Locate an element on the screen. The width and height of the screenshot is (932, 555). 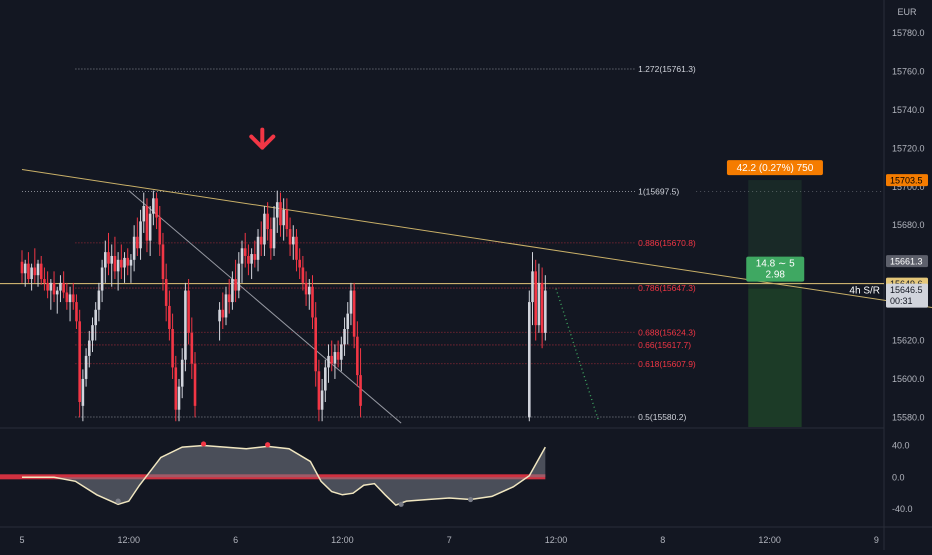
price-tick-label: 15680.0 is located at coordinates (908, 225).